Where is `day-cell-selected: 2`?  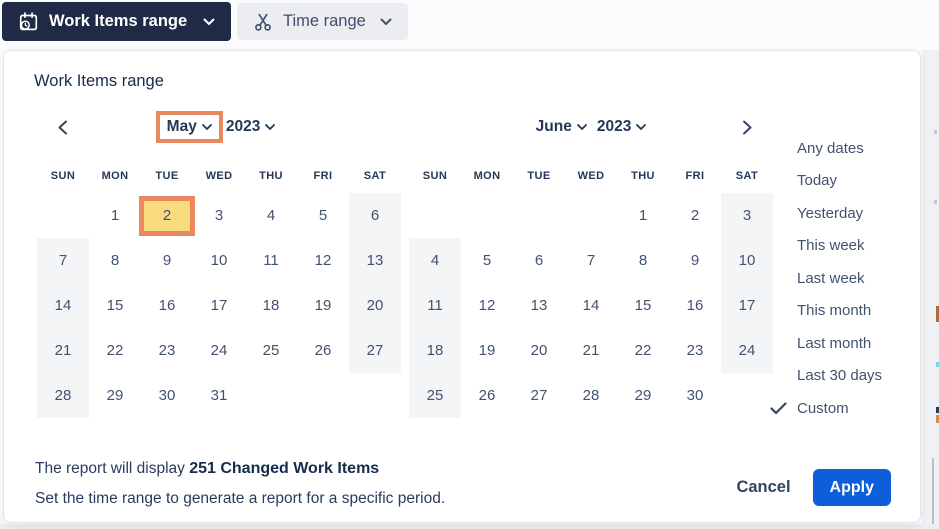
day-cell-selected: 2 is located at coordinates (167, 215).